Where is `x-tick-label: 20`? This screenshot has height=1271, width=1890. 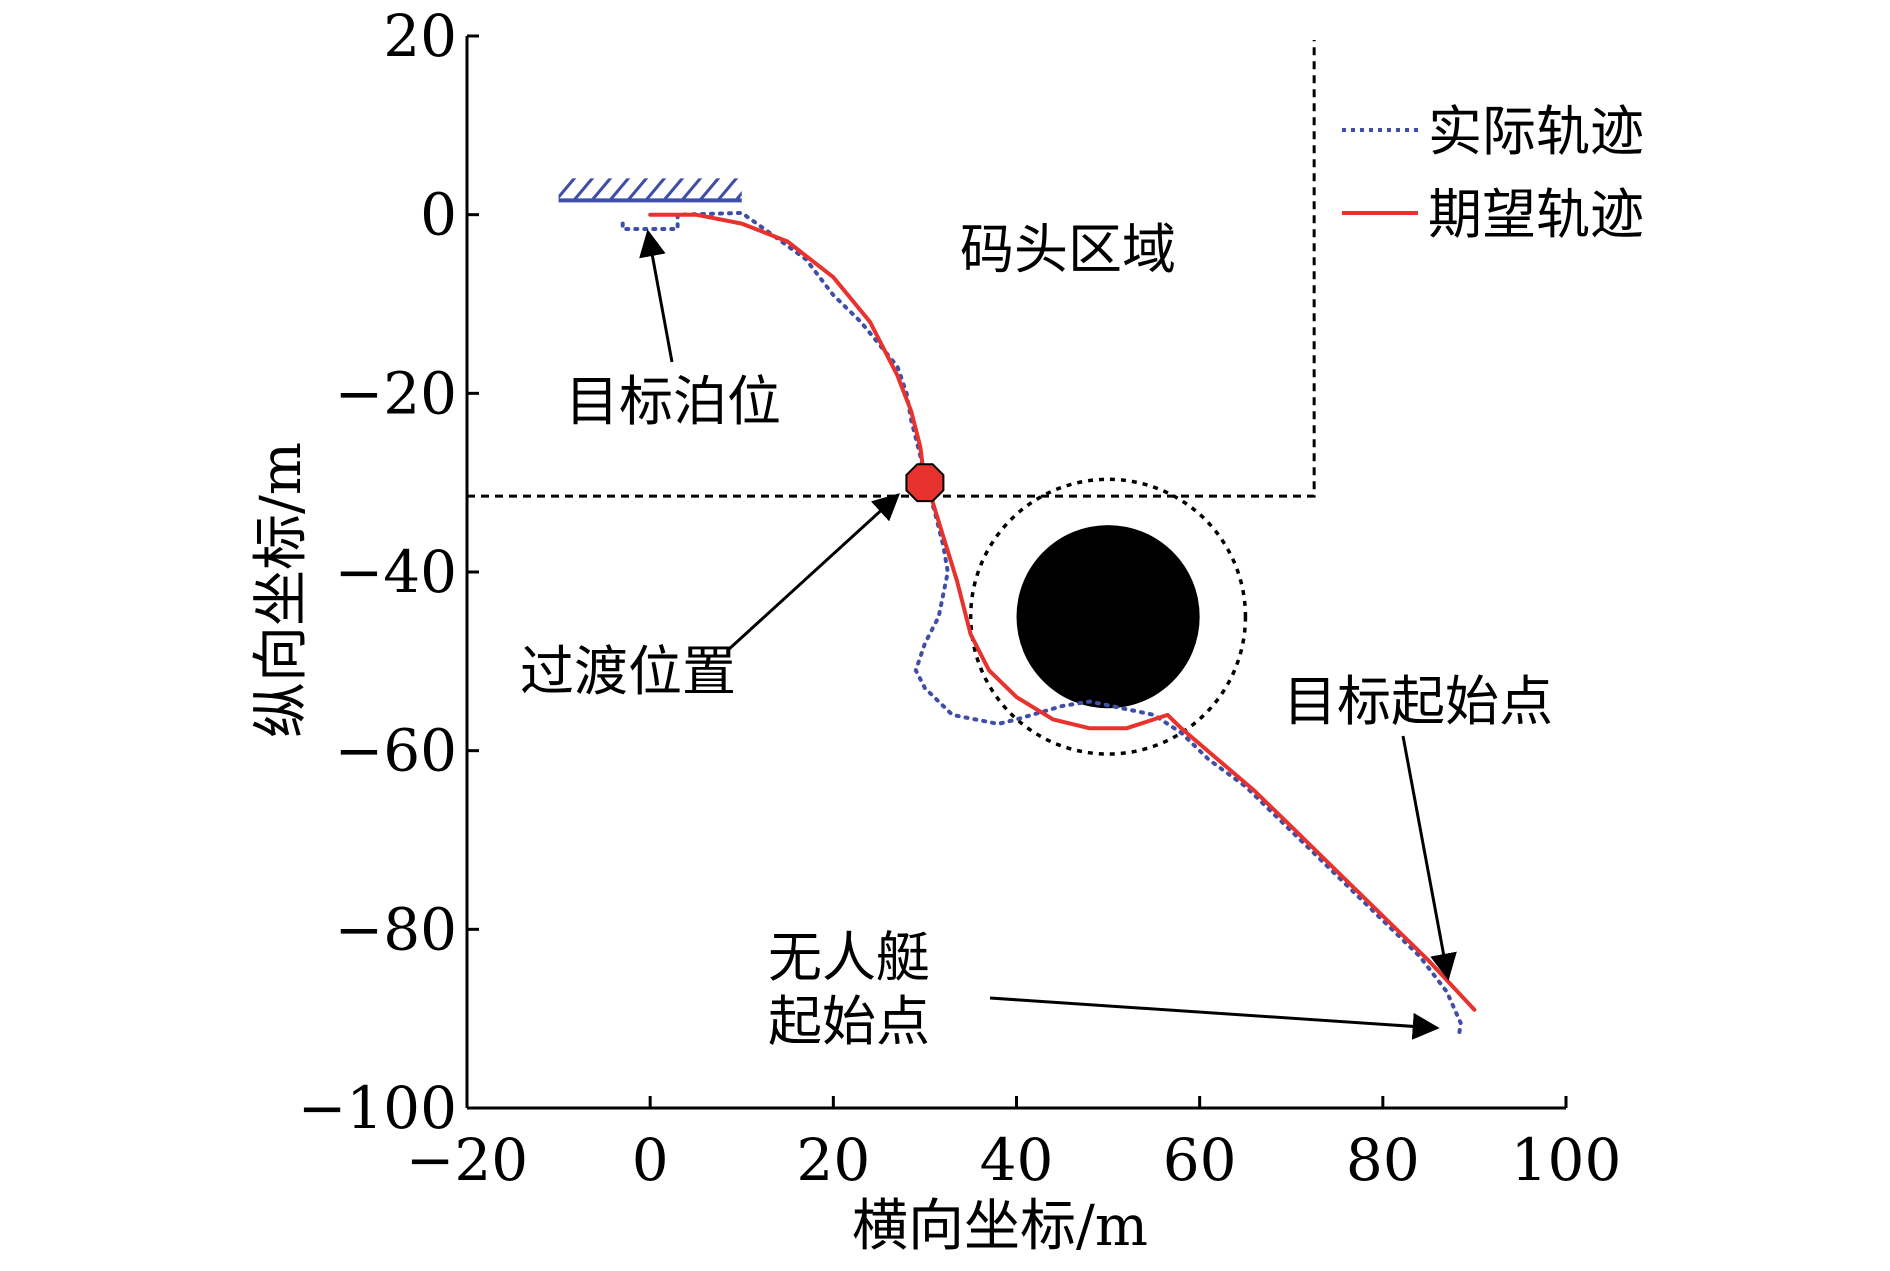
x-tick-label: 20 is located at coordinates (833, 1160).